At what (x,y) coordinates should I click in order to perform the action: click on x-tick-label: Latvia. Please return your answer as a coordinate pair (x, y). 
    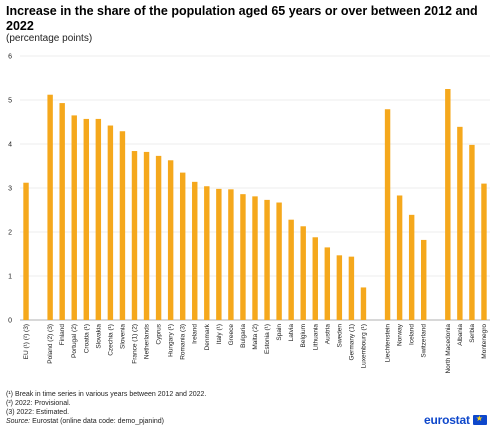
    Looking at the image, I should click on (291, 333).